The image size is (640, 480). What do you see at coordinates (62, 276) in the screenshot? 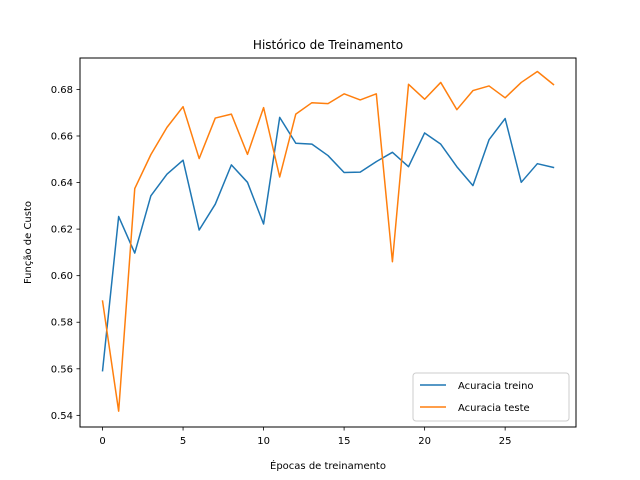
I see `y-tick-label: 0.60` at bounding box center [62, 276].